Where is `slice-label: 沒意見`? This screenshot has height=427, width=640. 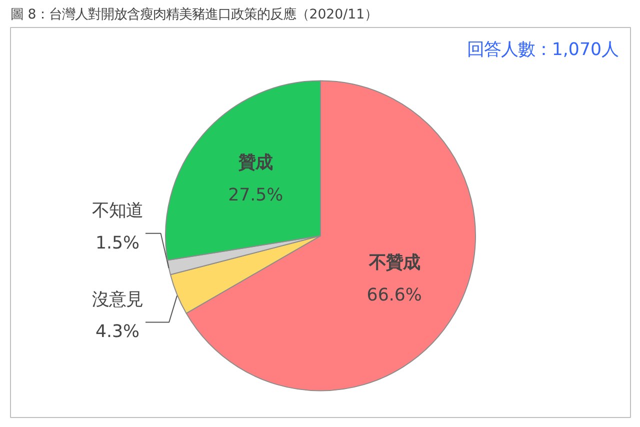
slice-label: 沒意見 is located at coordinates (117, 300).